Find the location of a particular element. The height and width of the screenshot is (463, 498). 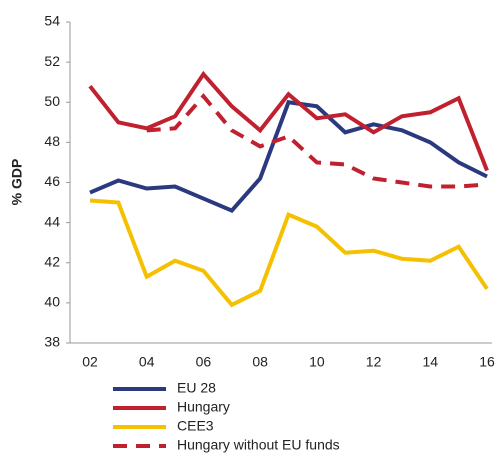

x-tick-label: 14 is located at coordinates (430, 362).